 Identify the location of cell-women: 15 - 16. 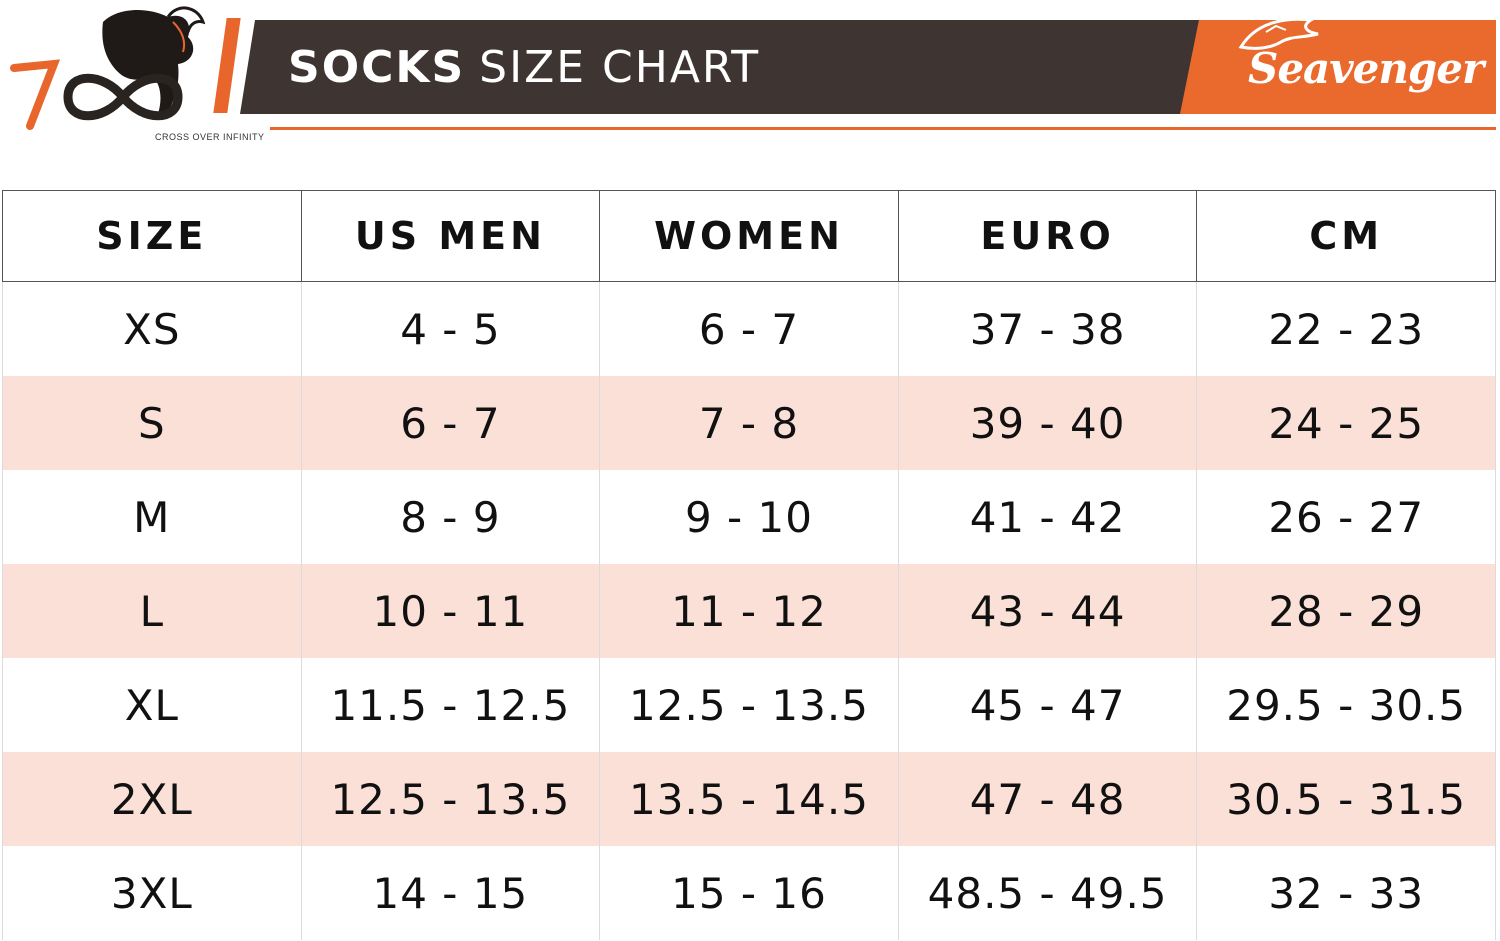
(749, 893).